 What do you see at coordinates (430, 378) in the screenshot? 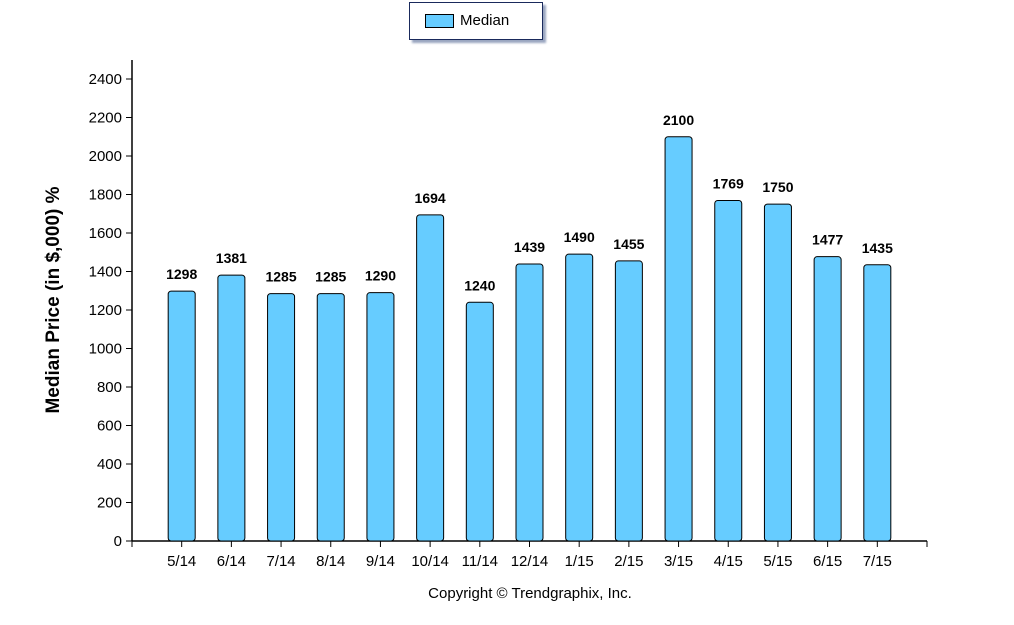
I see `bar-10/14` at bounding box center [430, 378].